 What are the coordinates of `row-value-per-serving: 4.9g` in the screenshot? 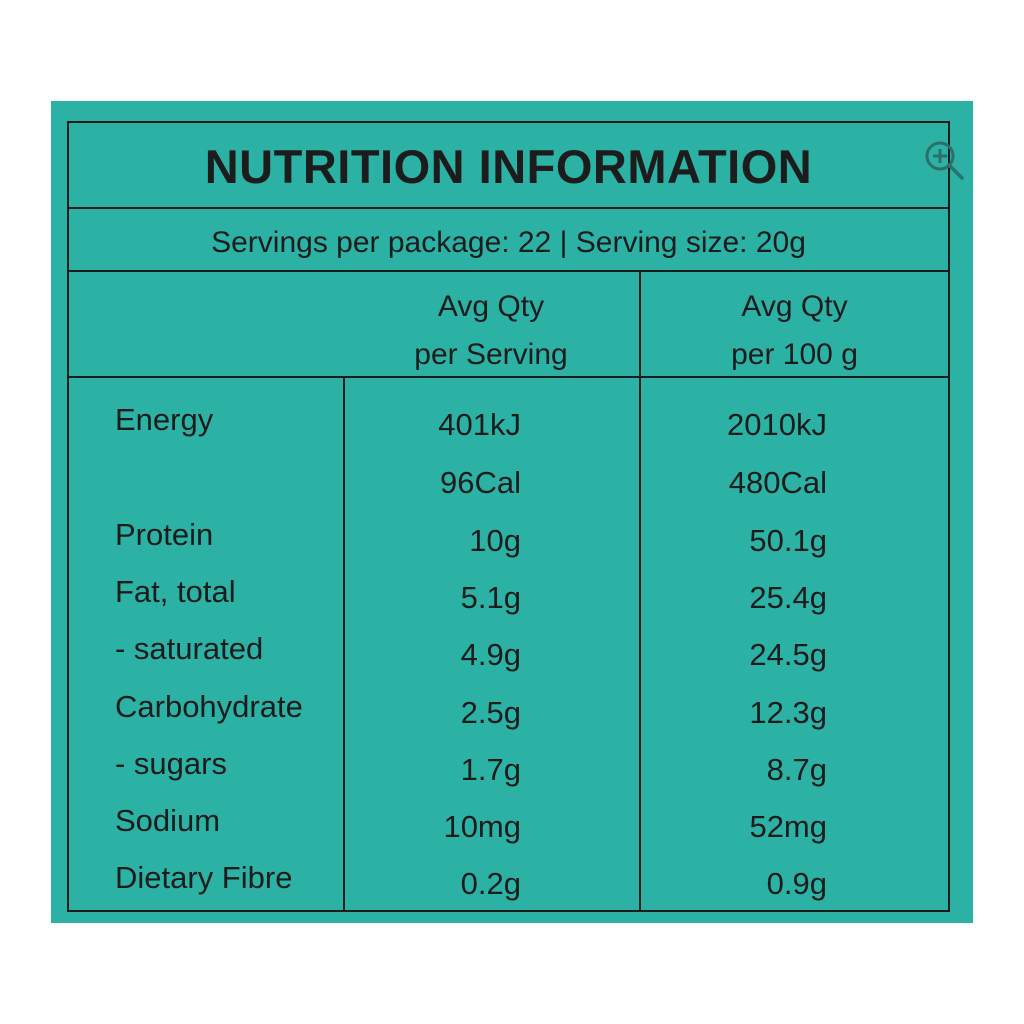 It's located at (490, 654).